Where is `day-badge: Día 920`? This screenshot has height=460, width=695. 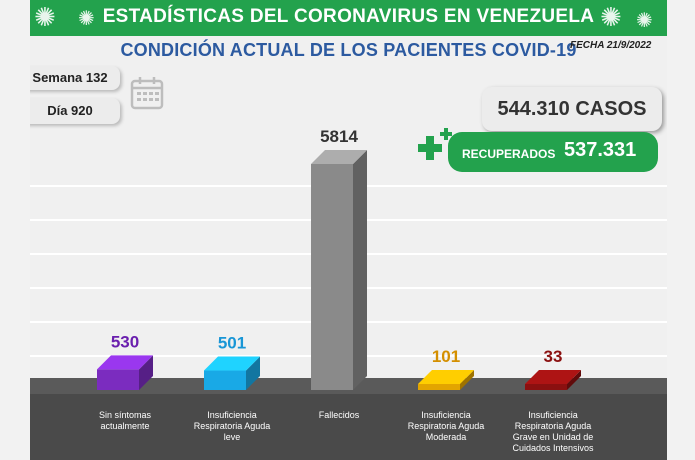 day-badge: Día 920 is located at coordinates (75, 111).